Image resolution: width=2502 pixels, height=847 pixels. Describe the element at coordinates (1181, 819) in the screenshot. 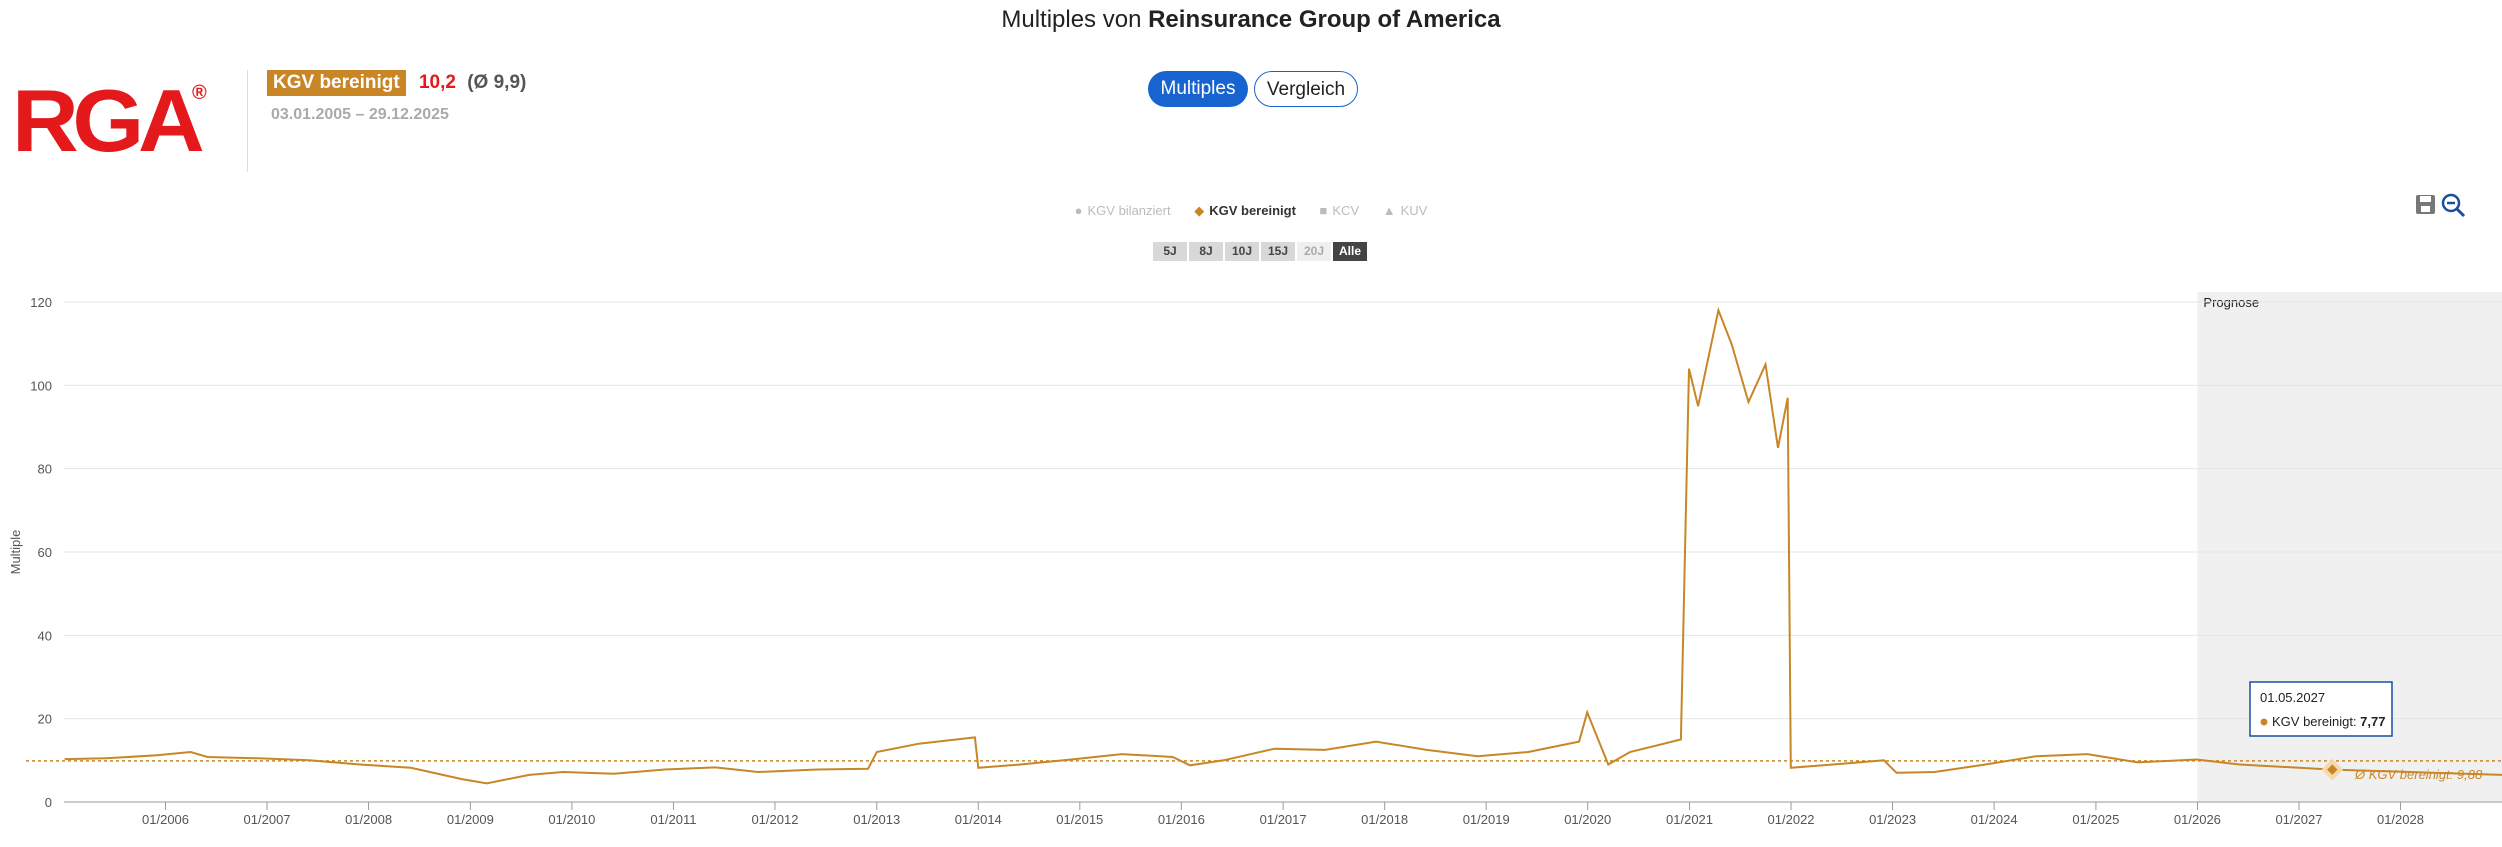

I see `x-tick-label: 01/2016` at that location.